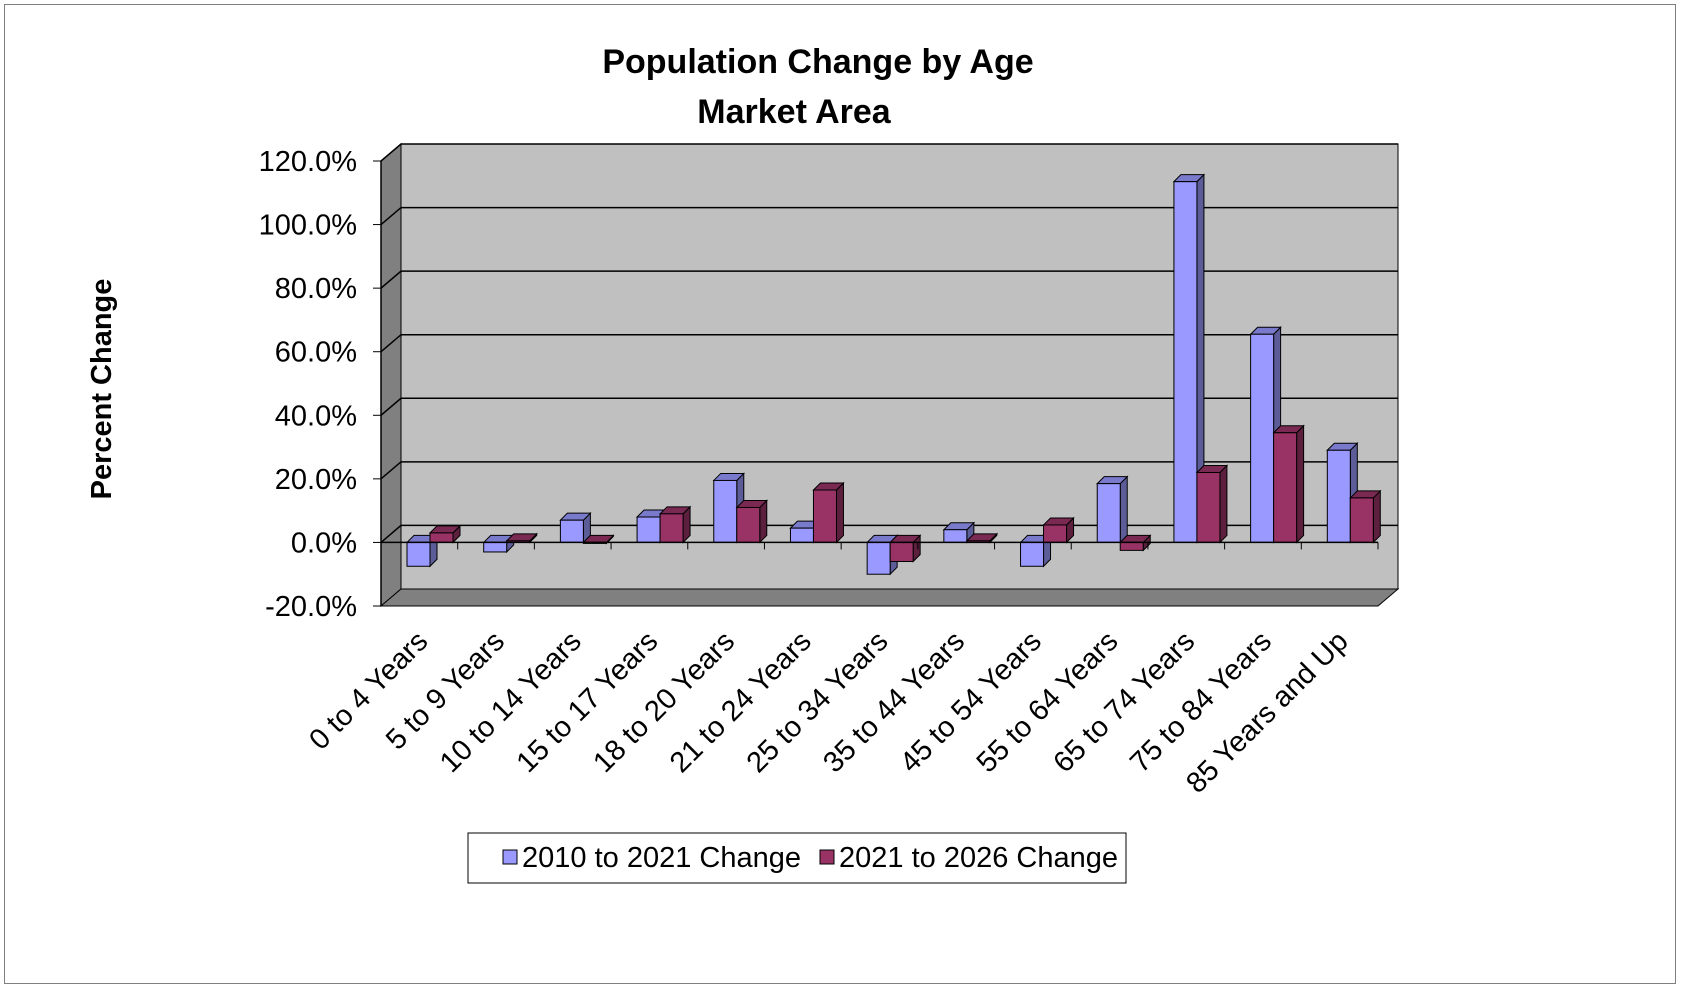 This screenshot has height=984, width=1682. I want to click on chart-title: Population Change by Age, so click(817, 62).